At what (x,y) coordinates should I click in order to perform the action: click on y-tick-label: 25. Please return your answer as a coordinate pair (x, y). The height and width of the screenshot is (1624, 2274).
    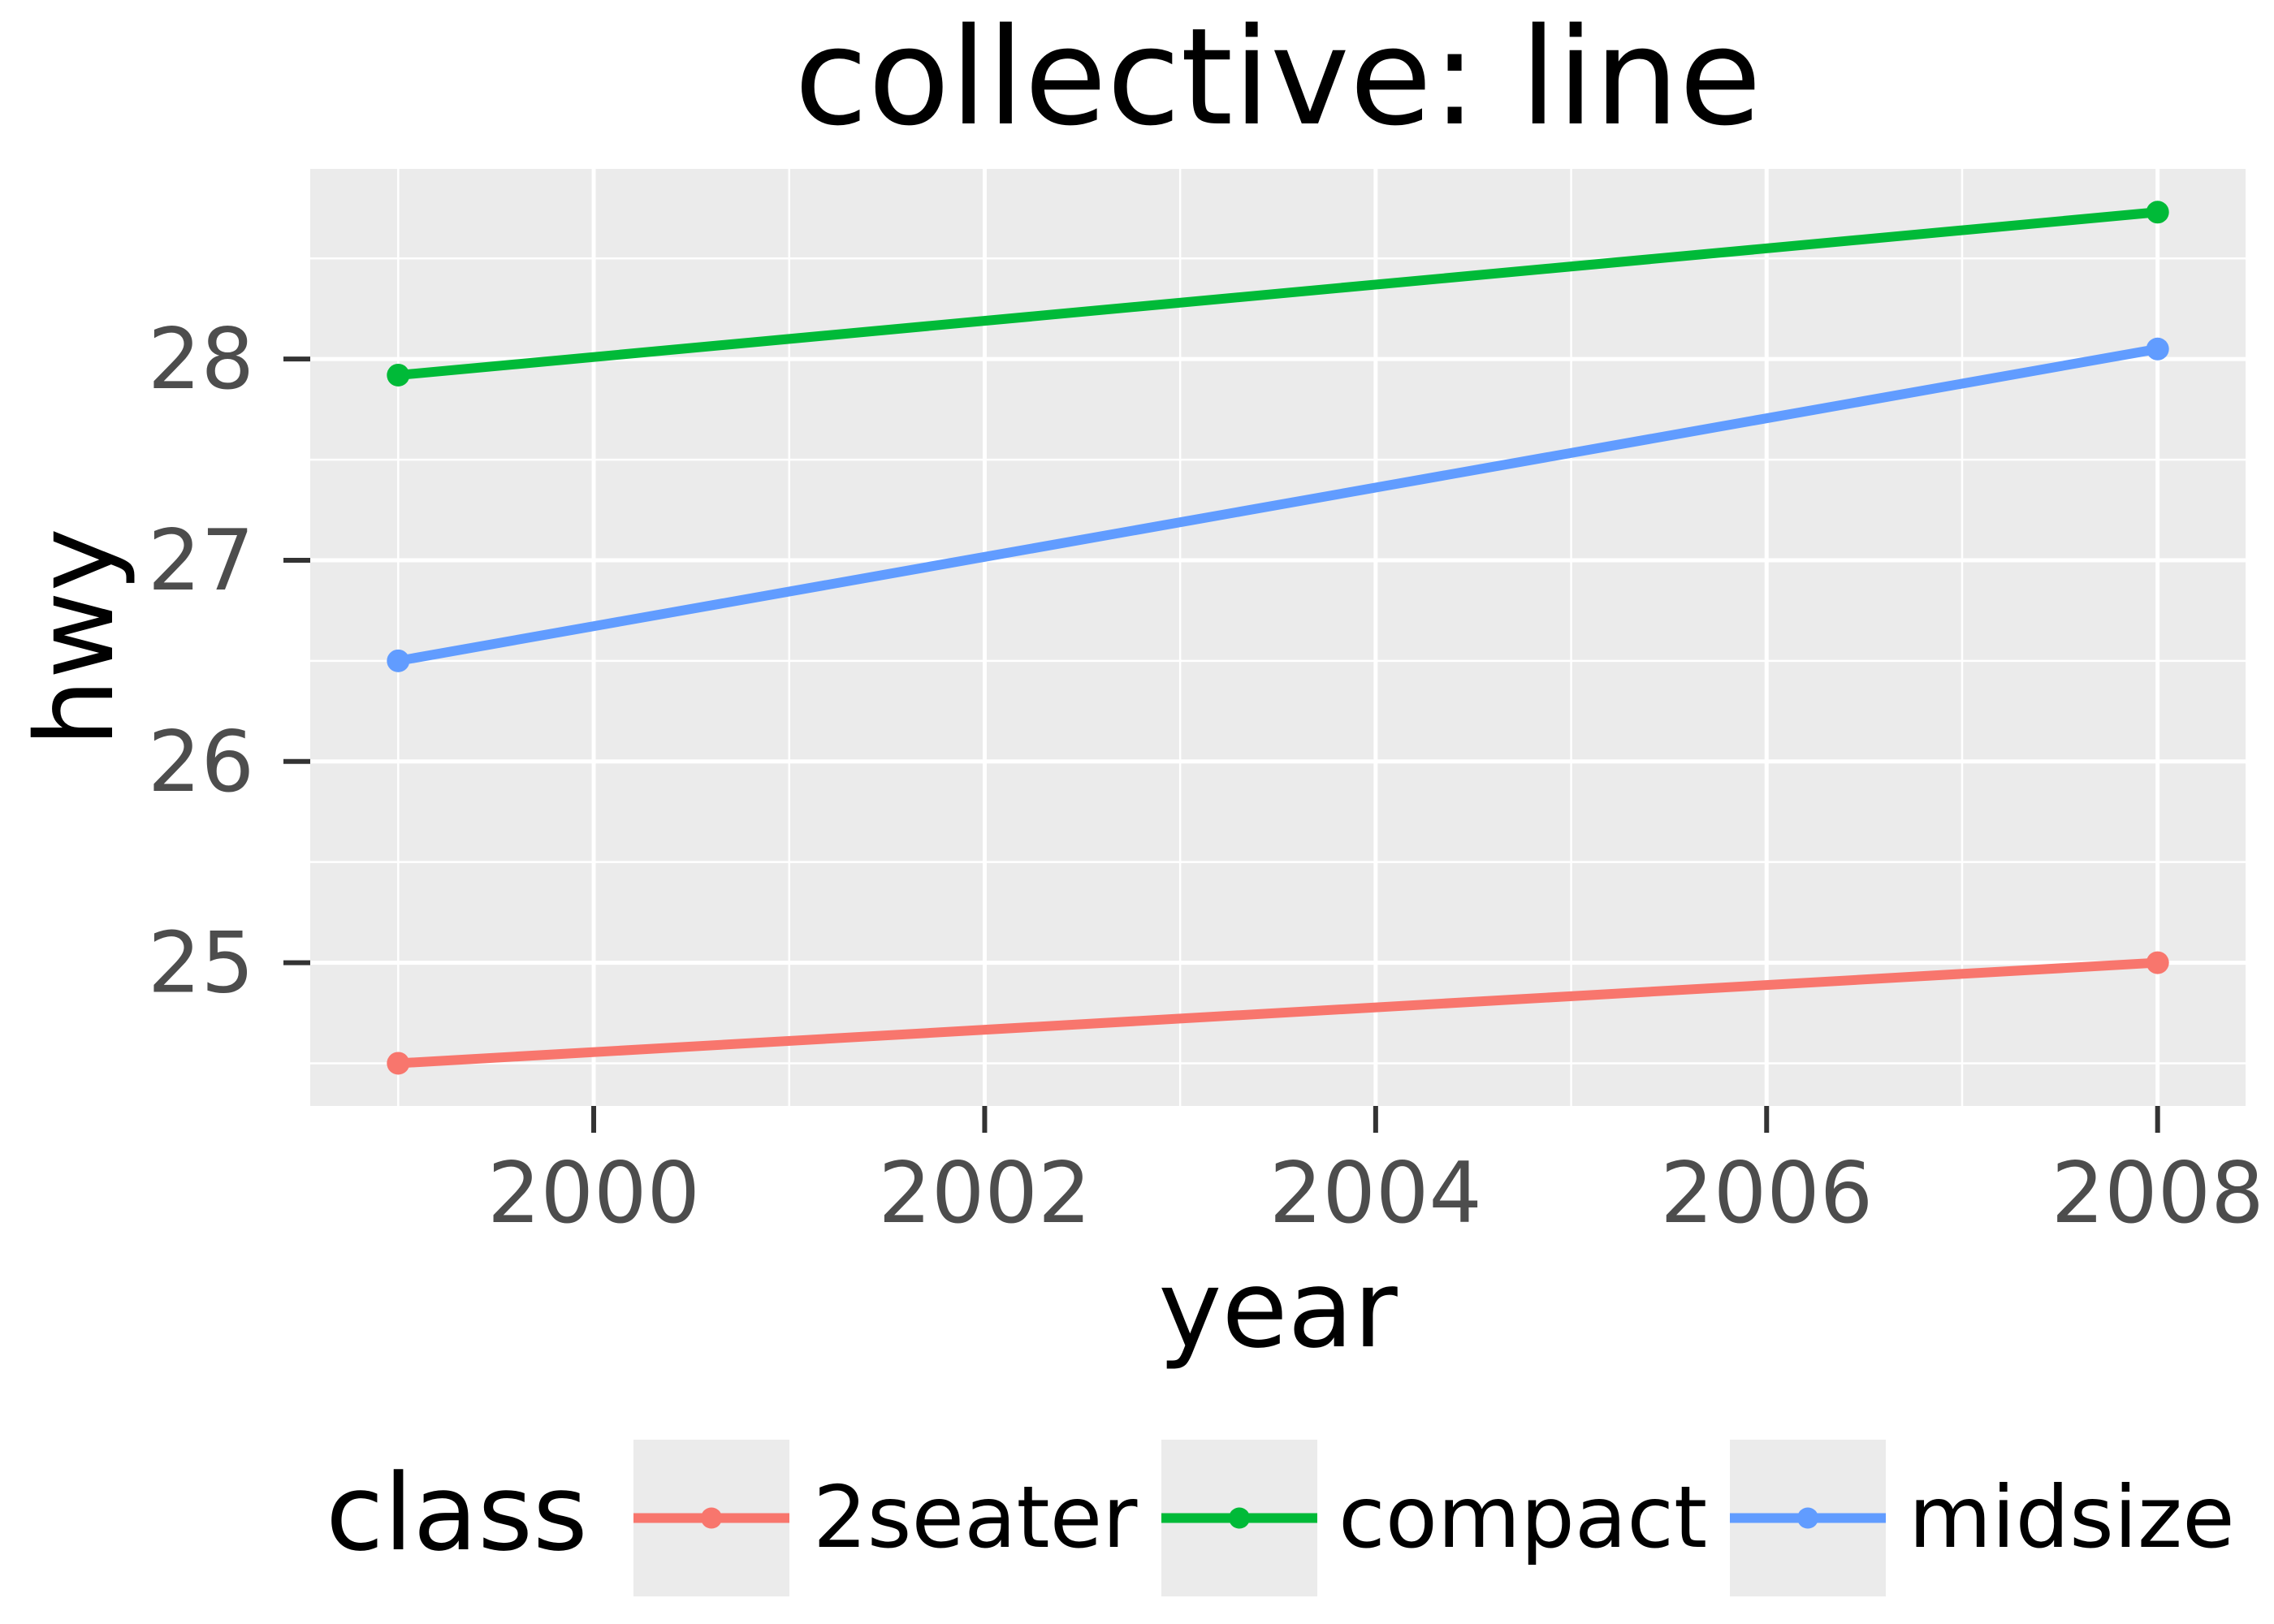
    Looking at the image, I should click on (201, 964).